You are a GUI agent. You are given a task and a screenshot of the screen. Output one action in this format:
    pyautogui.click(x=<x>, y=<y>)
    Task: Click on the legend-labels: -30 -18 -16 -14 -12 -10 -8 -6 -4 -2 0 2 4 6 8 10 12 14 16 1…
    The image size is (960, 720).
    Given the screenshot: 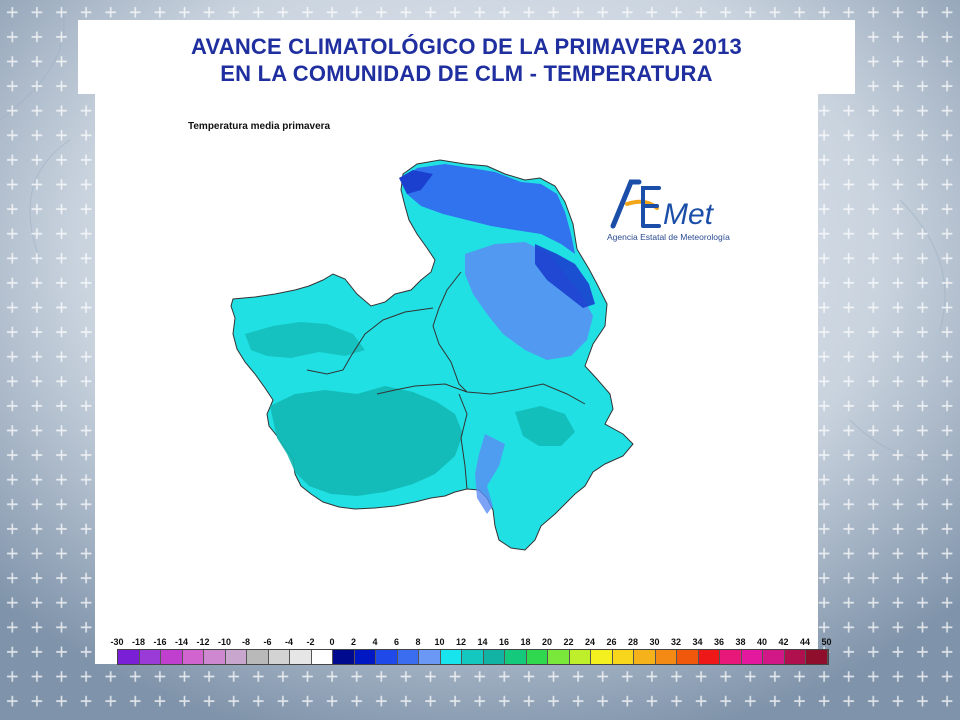 What is the action you would take?
    pyautogui.click(x=470, y=643)
    